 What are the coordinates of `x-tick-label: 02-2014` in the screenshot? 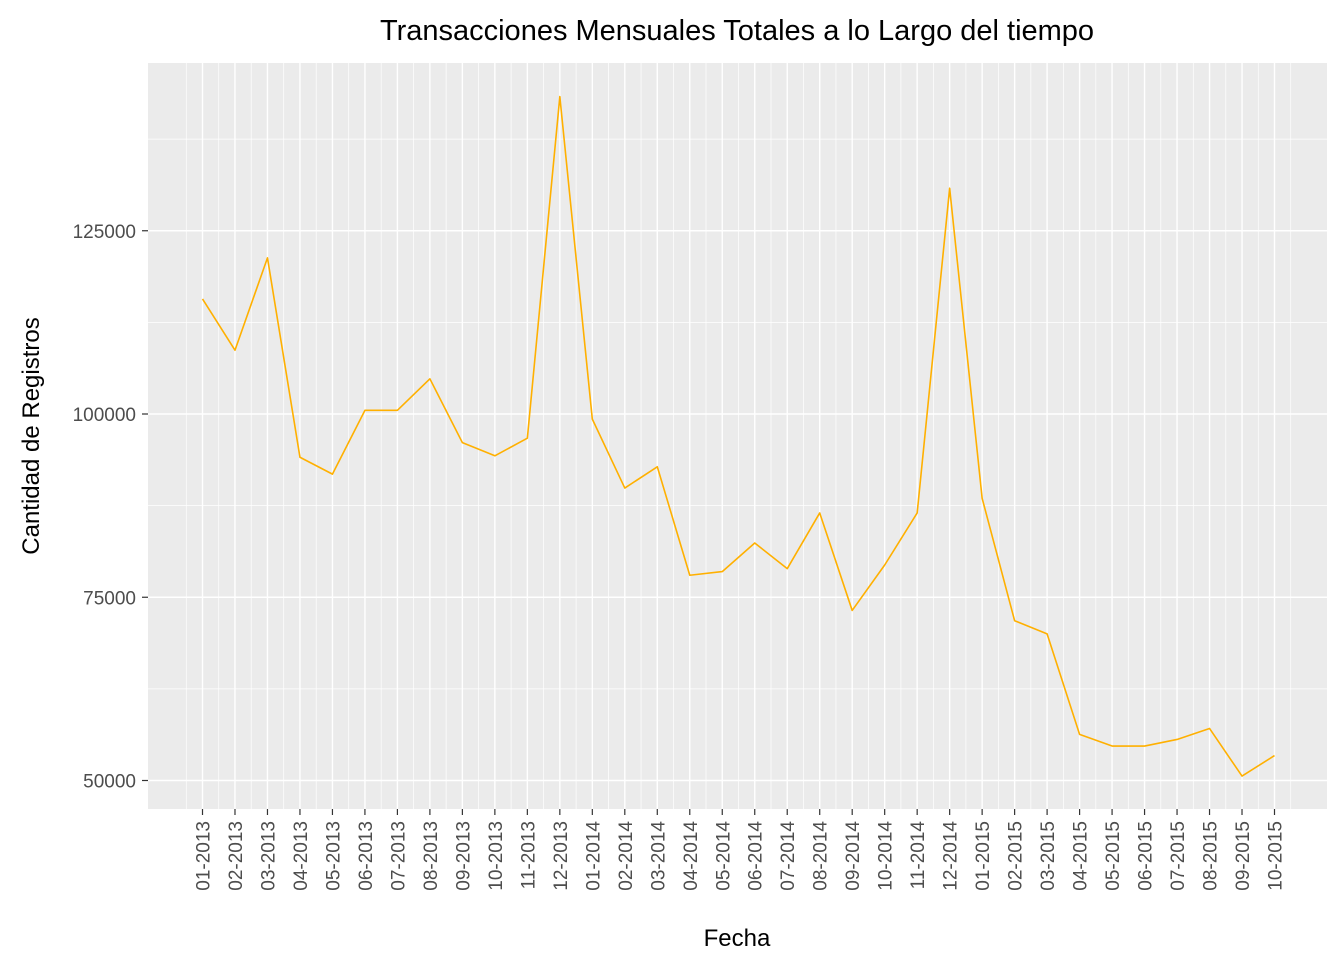 It's located at (626, 856).